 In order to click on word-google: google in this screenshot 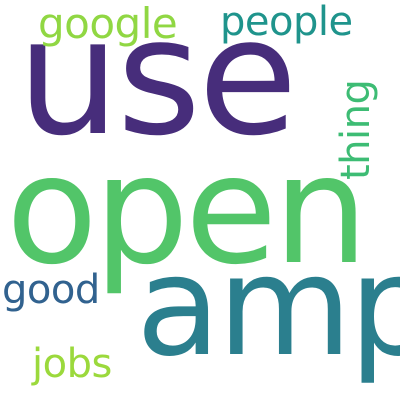, I will do `click(108, 24)`.